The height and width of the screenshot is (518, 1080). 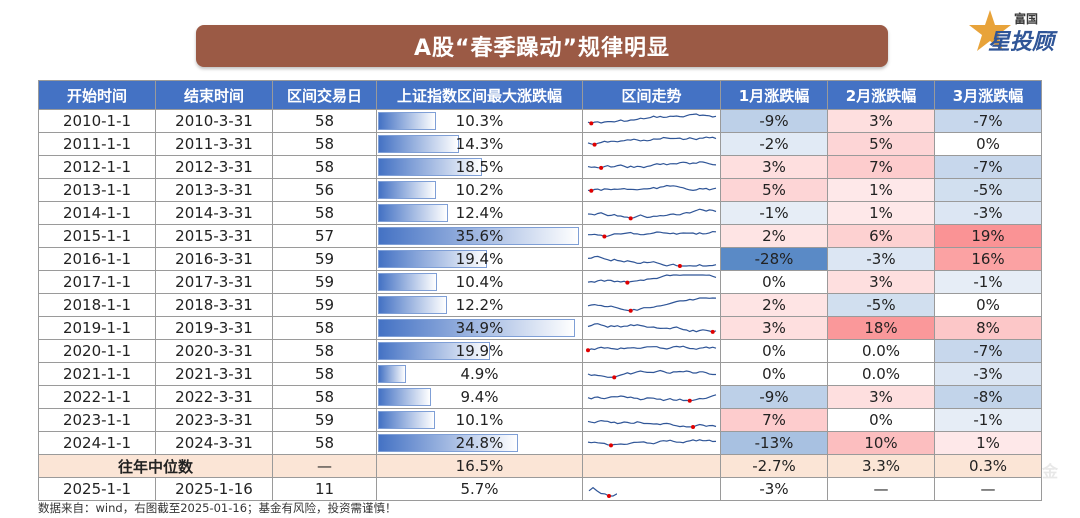 I want to click on max-change-value: 19.9%, so click(x=479, y=351).